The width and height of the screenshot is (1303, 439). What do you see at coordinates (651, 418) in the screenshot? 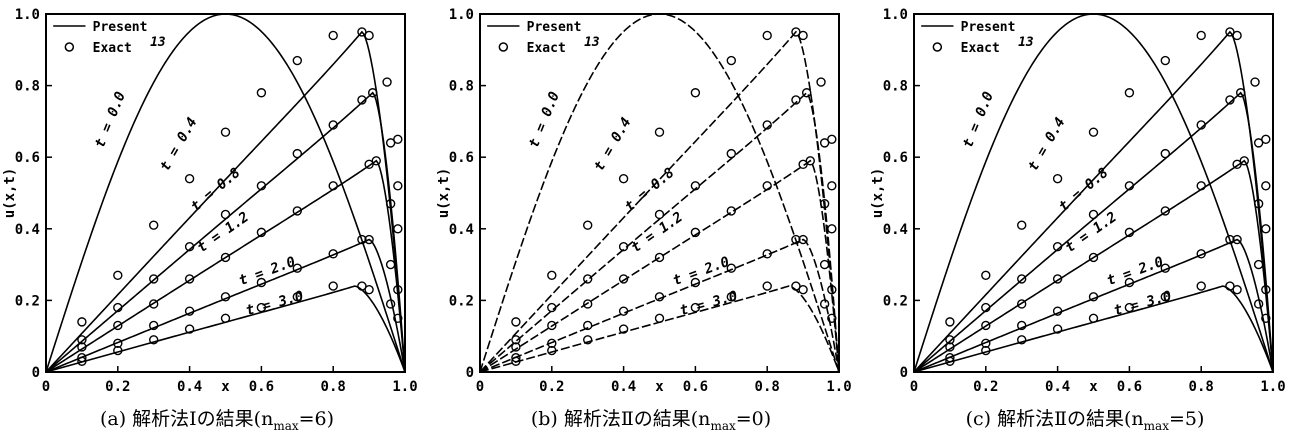
I see `panel-caption: (b) 解析法Ⅱの結果(nmax=0)` at bounding box center [651, 418].